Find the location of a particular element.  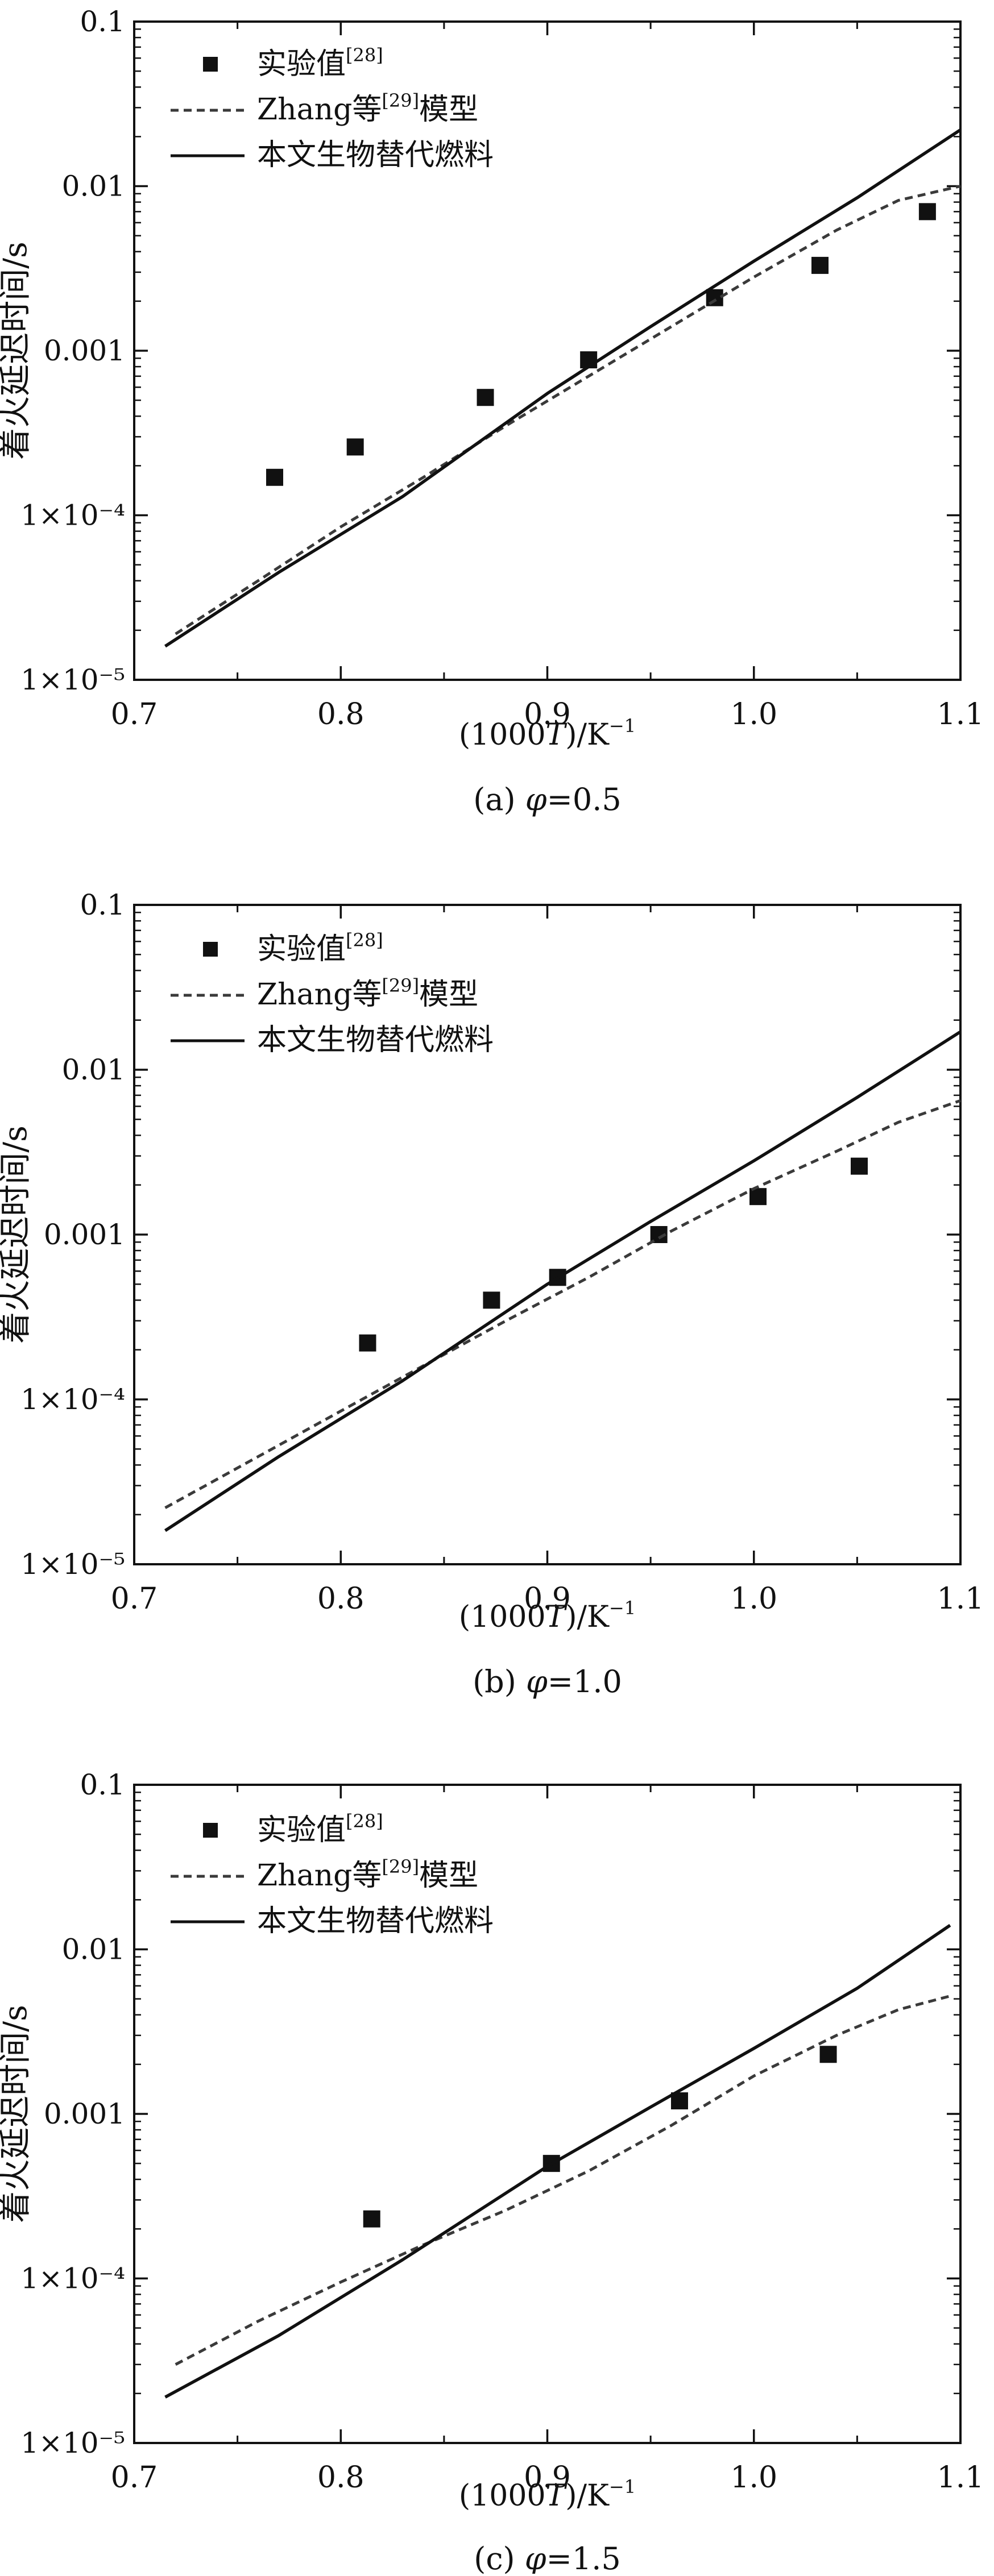

panel-caption: (c) φ=1.5 is located at coordinates (547, 2557).